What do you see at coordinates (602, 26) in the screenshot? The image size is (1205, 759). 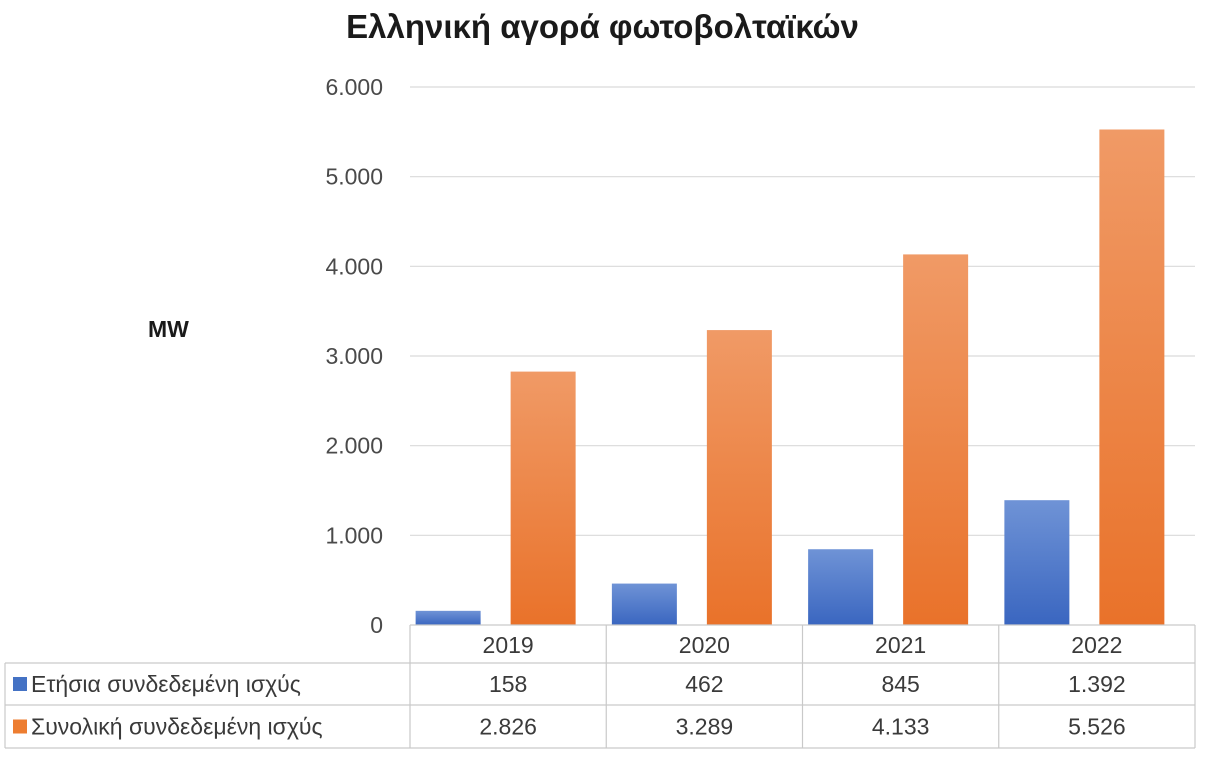 I see `chart-title: Ελληνική αγορά φωτοβολταϊκών` at bounding box center [602, 26].